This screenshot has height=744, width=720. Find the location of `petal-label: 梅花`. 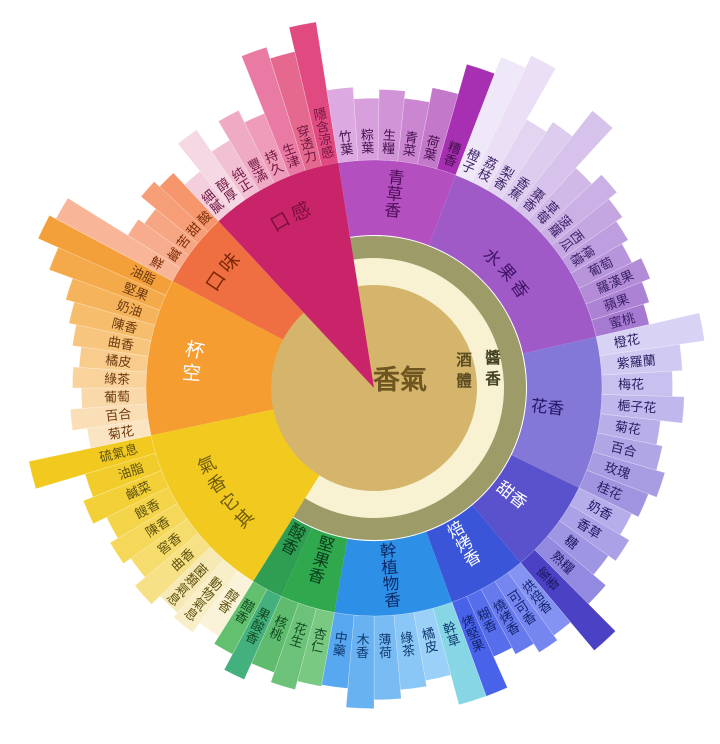

petal-label: 梅花 is located at coordinates (631, 384).